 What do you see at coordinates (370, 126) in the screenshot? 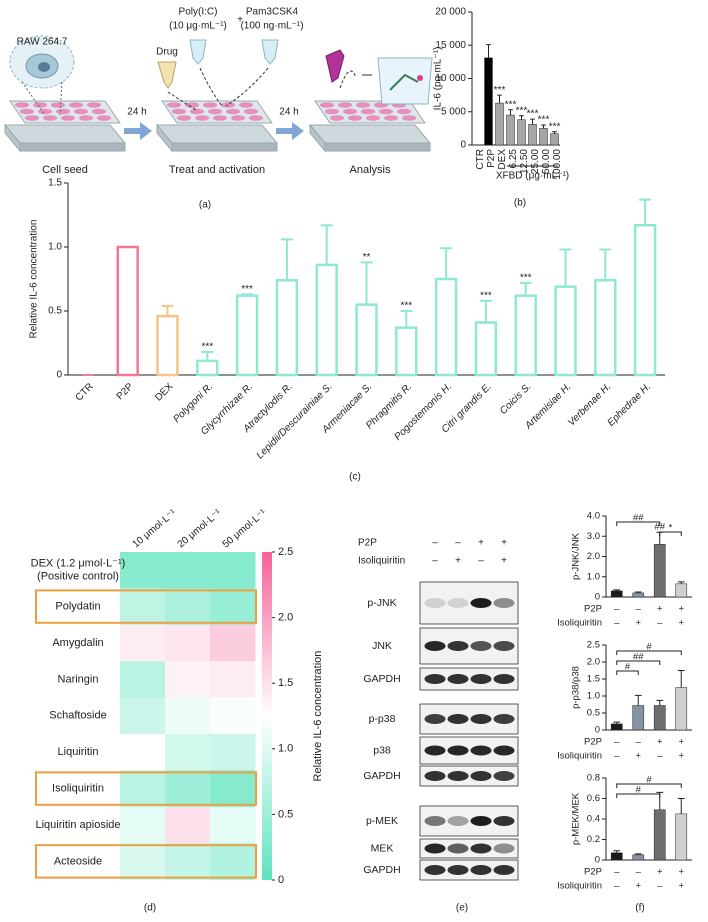
I see `culture-plate` at bounding box center [370, 126].